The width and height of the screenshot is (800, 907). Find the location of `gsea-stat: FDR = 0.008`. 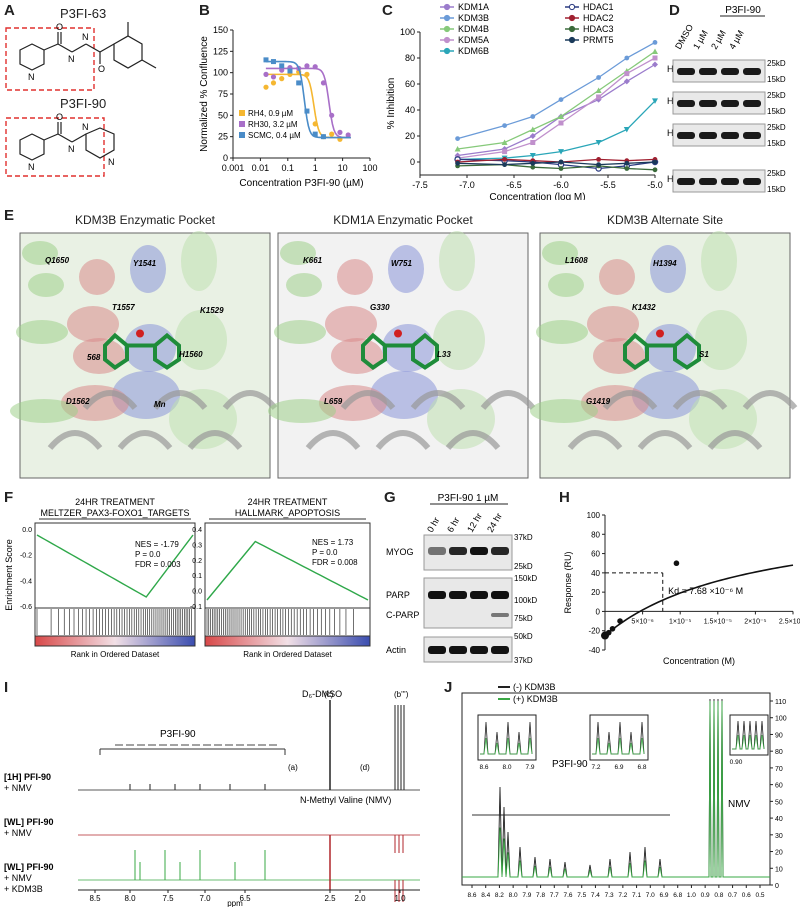

gsea-stat: FDR = 0.008 is located at coordinates (335, 562).